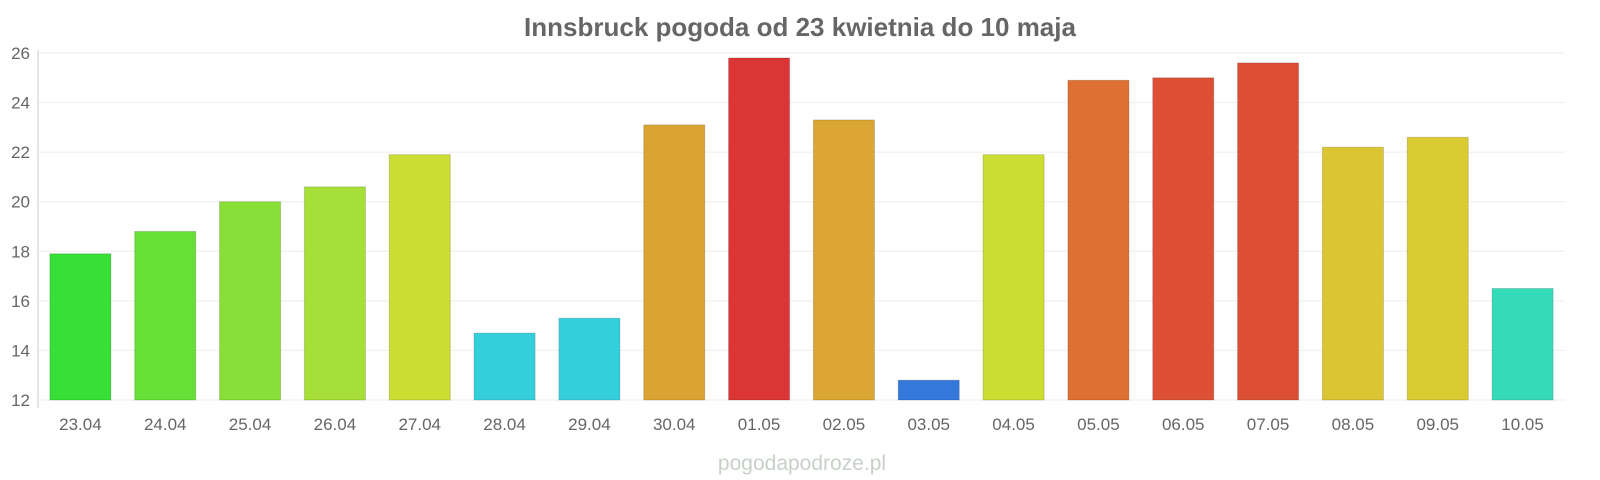 Image resolution: width=1600 pixels, height=480 pixels. What do you see at coordinates (20, 152) in the screenshot?
I see `y-tick-label: 22` at bounding box center [20, 152].